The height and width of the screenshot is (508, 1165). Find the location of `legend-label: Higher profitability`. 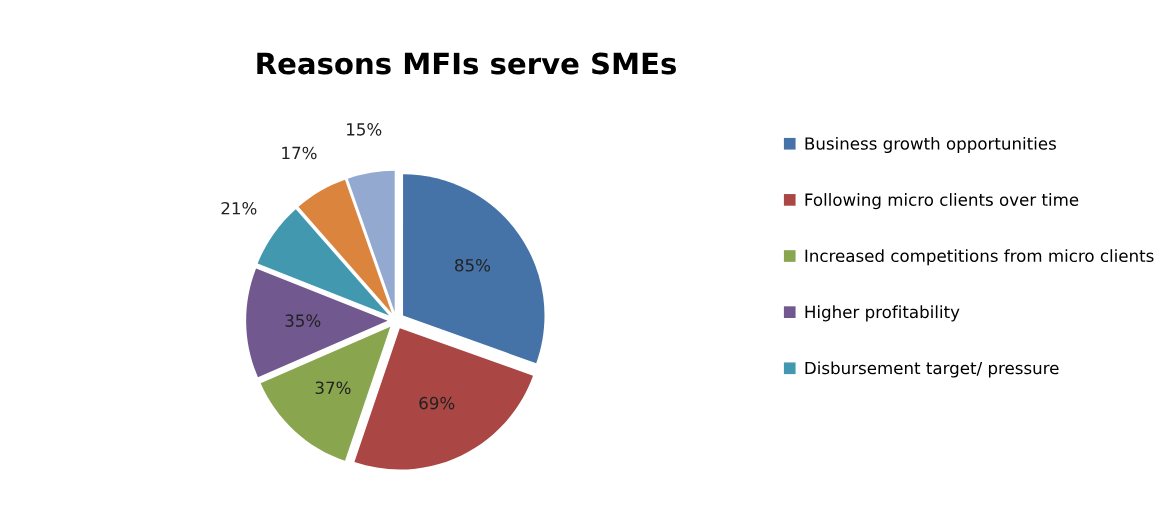

legend-label: Higher profitability is located at coordinates (882, 313).